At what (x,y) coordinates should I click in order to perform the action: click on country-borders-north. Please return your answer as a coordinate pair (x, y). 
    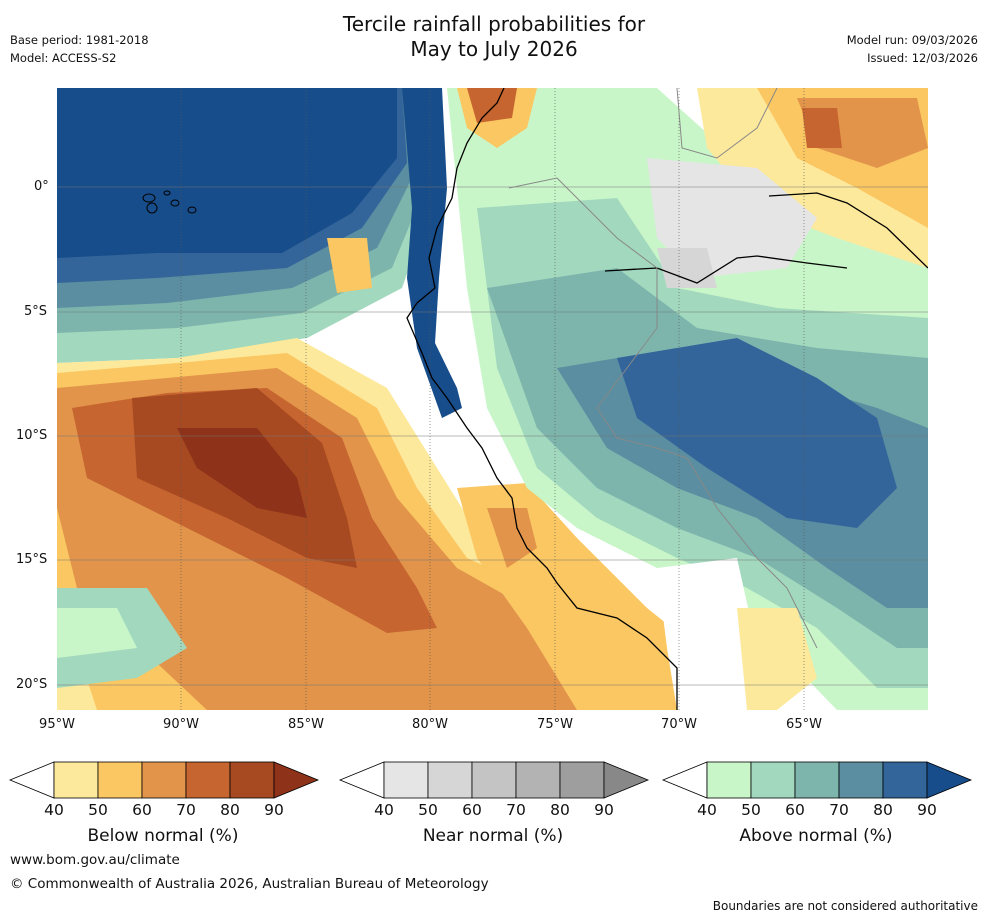
    Looking at the image, I should click on (727, 123).